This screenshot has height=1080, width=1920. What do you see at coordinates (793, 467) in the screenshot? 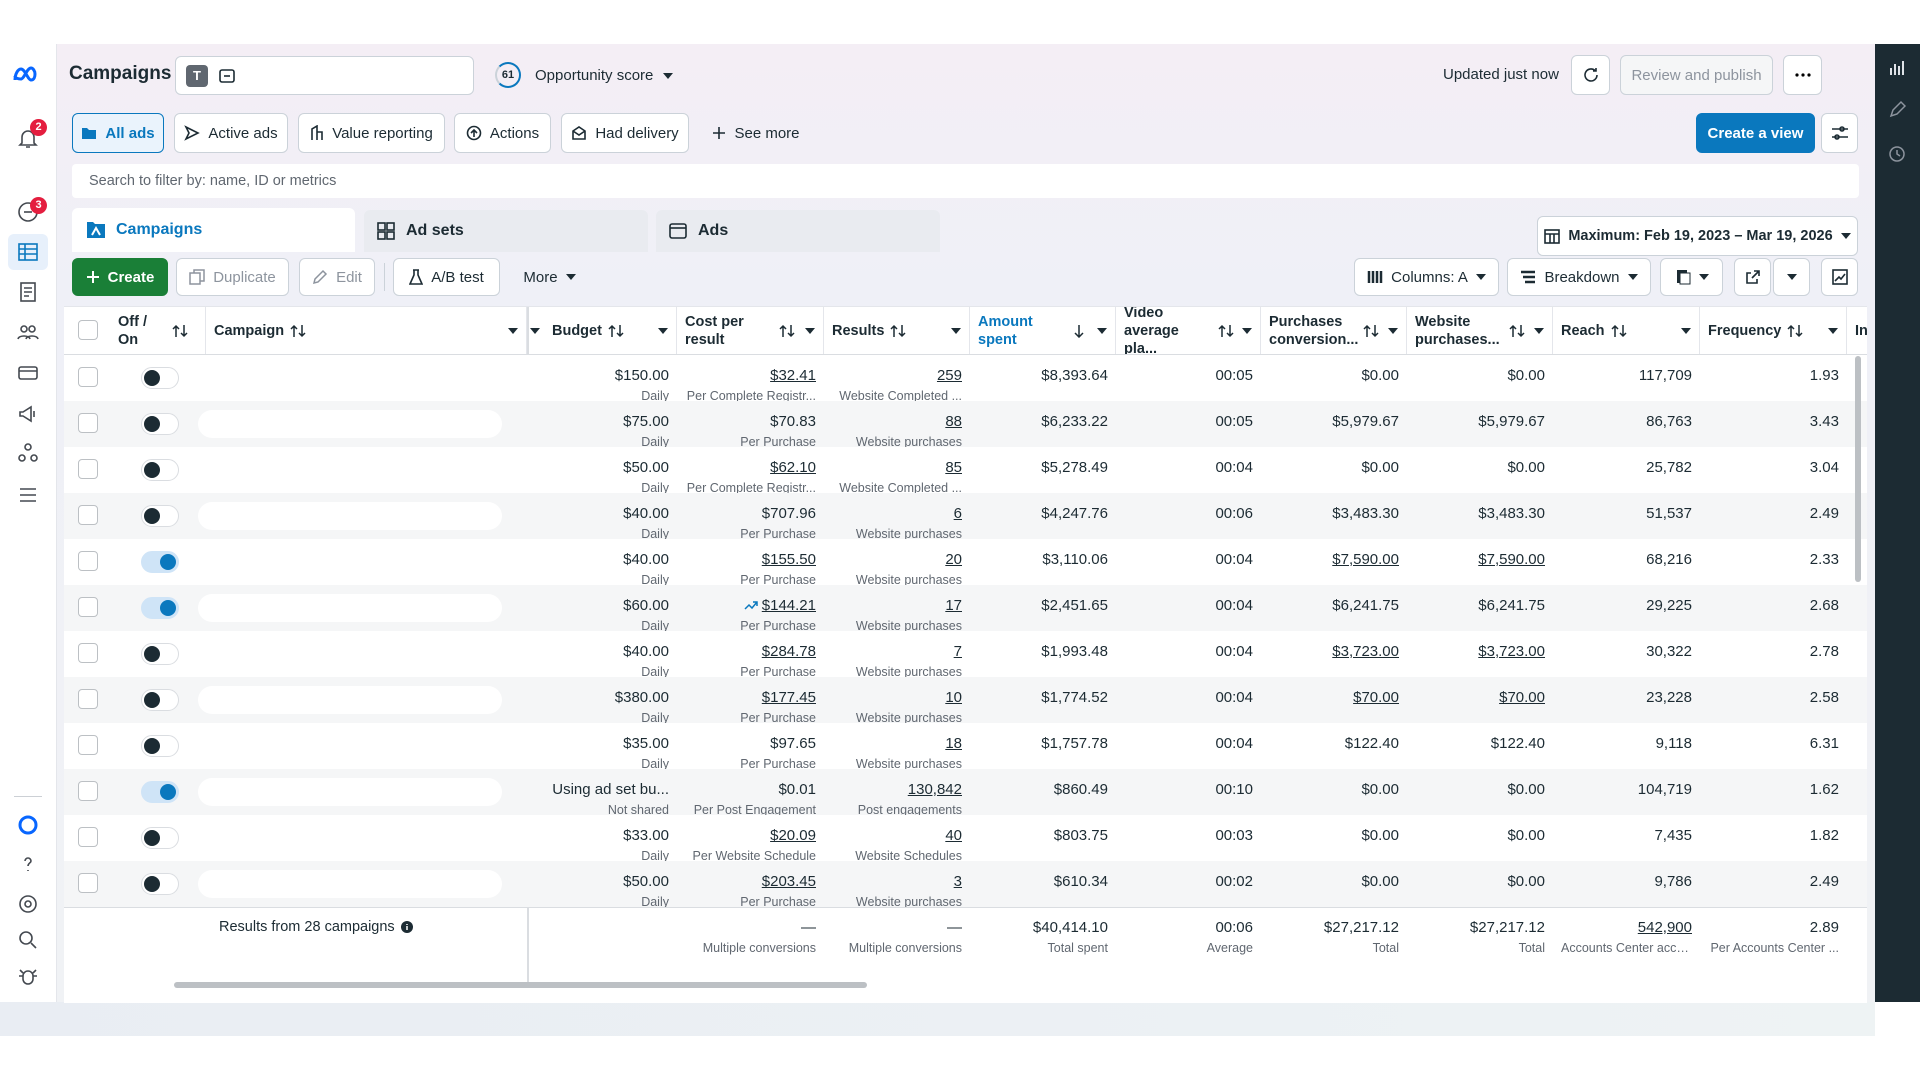
I see `cell-text: $62.10` at bounding box center [793, 467].